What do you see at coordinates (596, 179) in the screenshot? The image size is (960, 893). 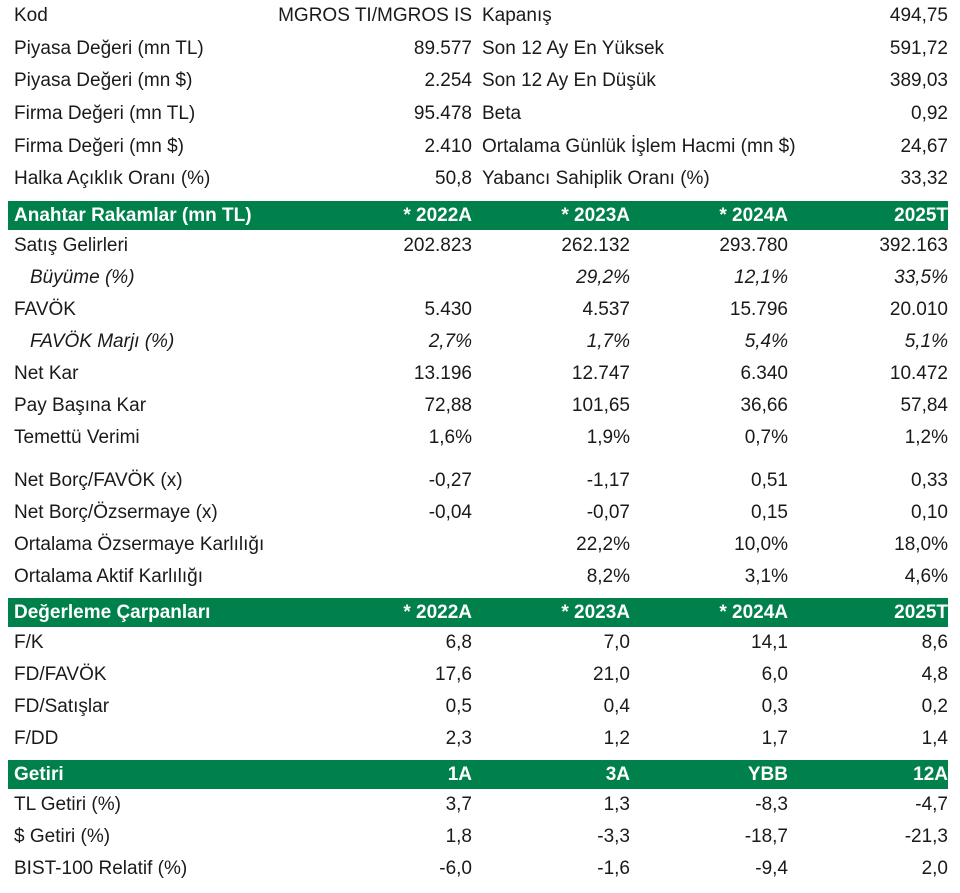 I see `info-label: Yabancı Sahiplik Oranı (%)` at bounding box center [596, 179].